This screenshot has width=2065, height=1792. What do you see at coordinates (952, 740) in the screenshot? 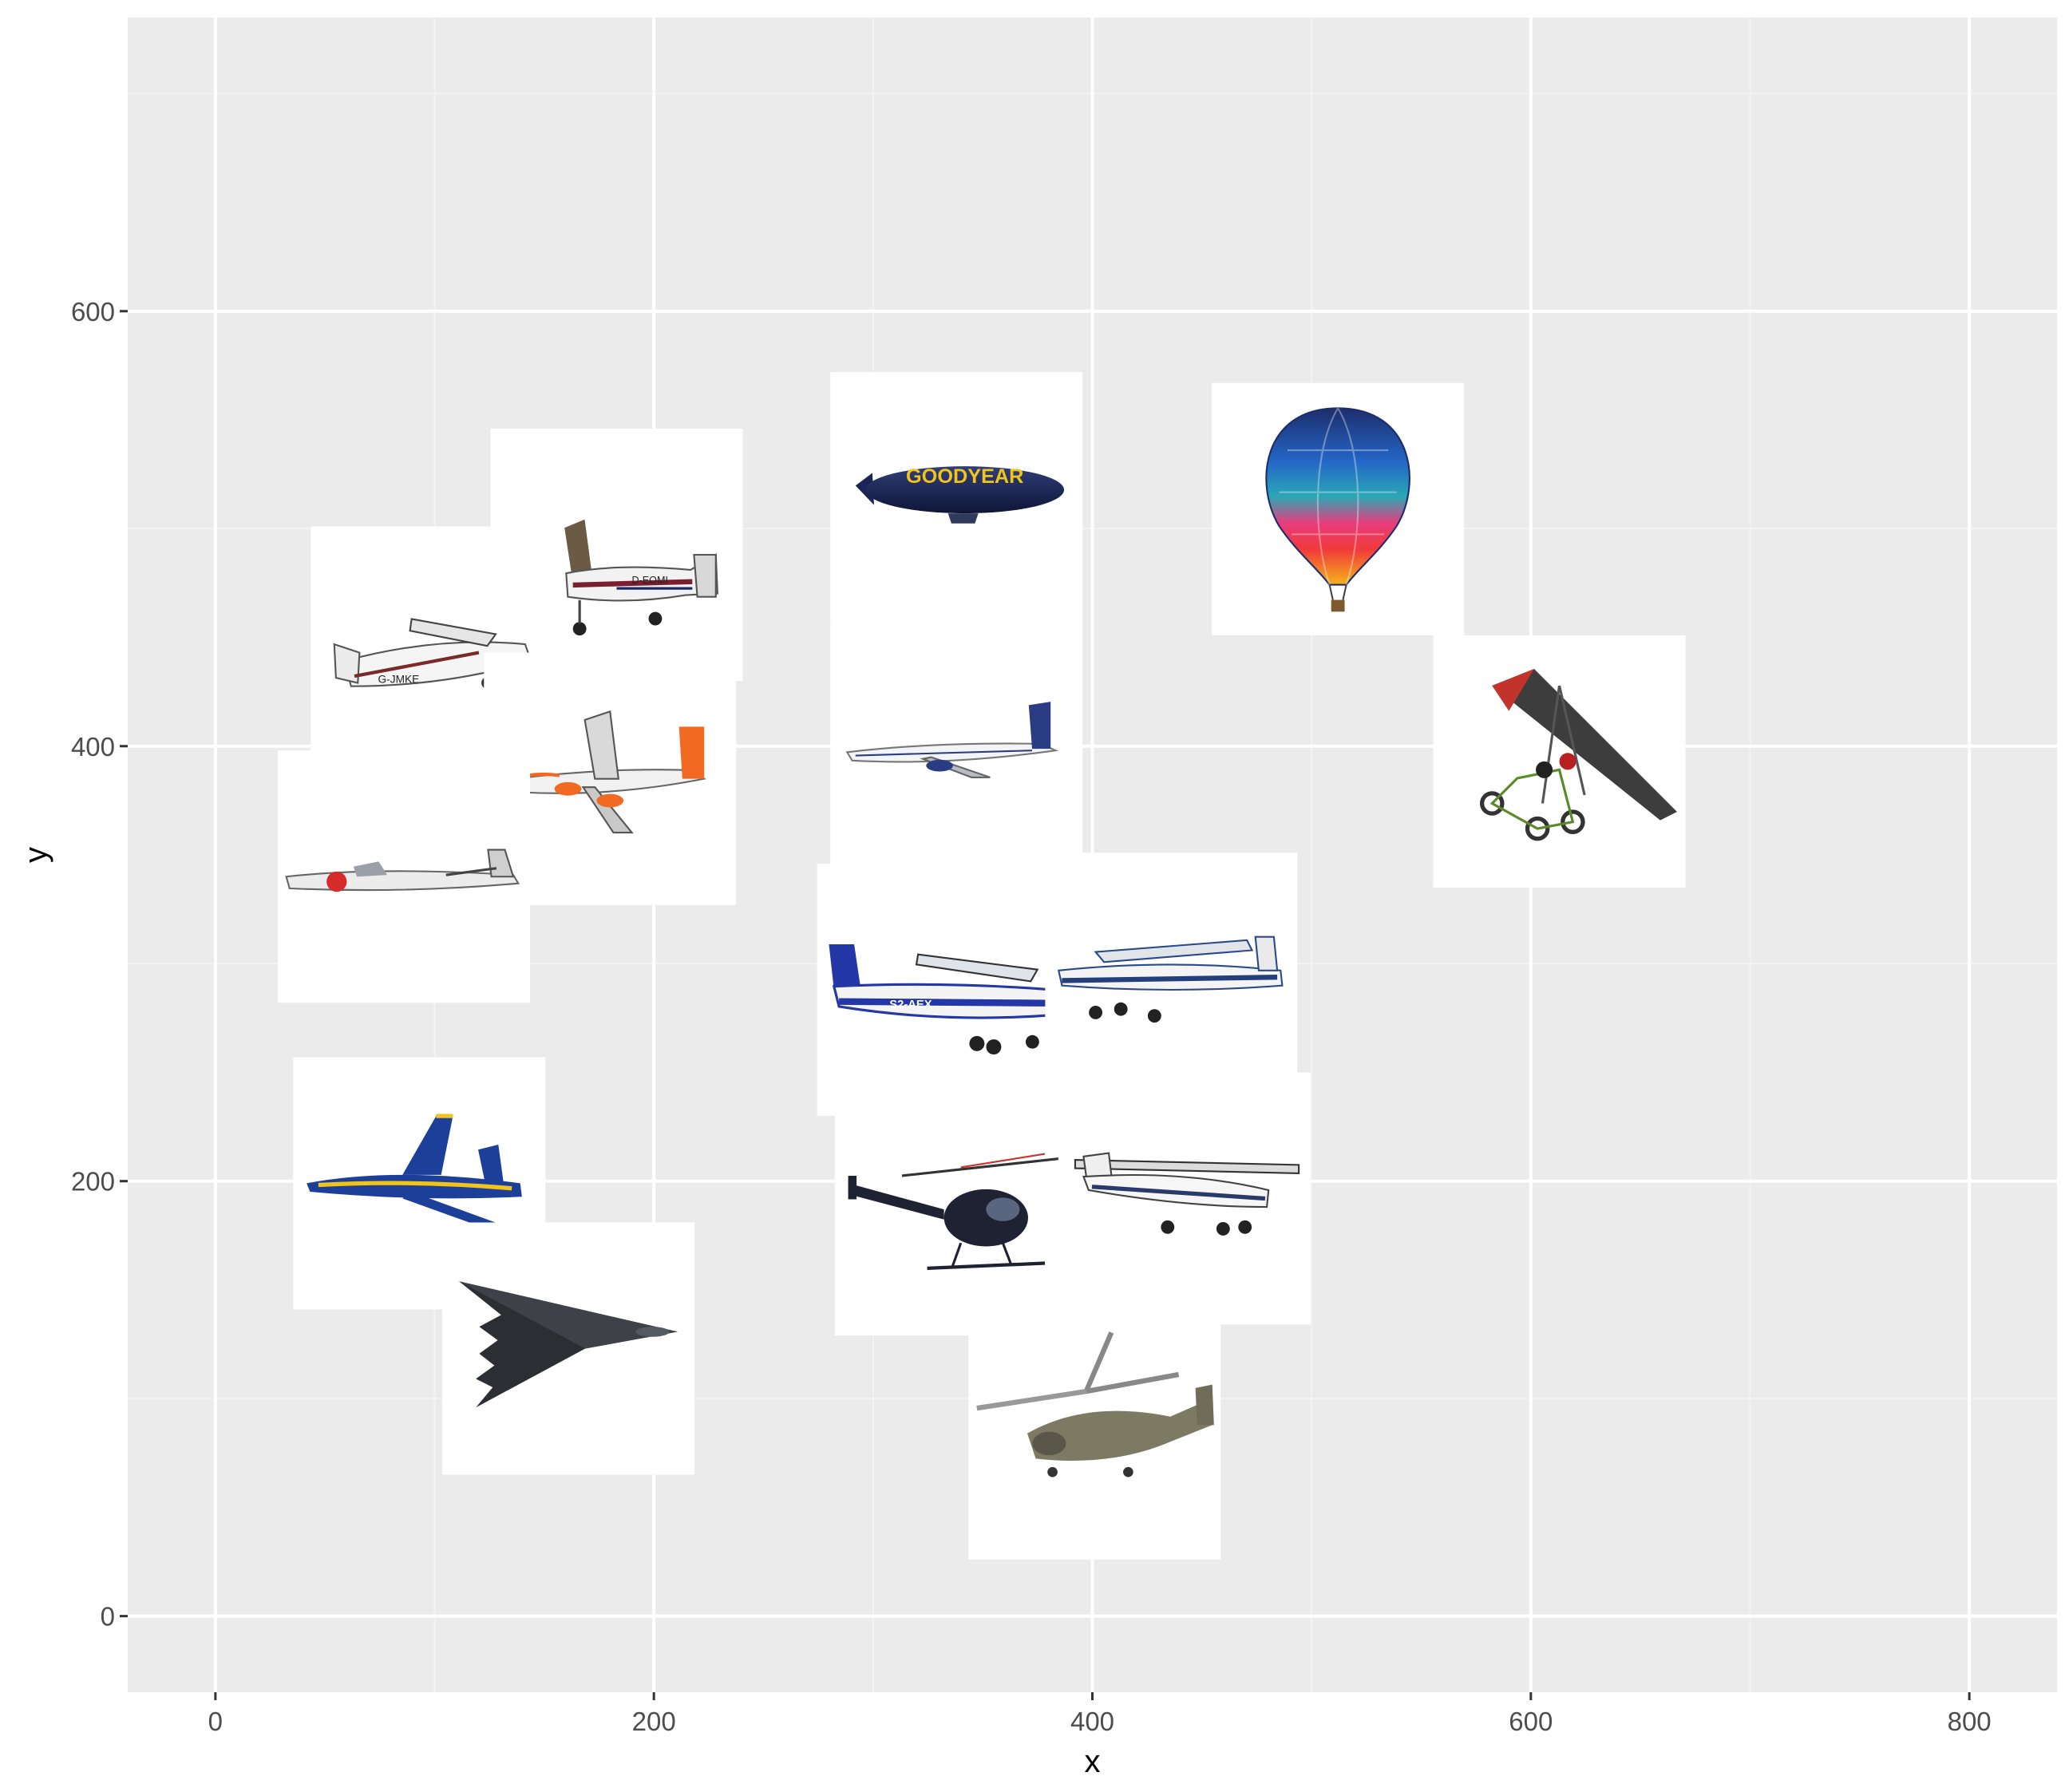
I see `airliner-icon` at bounding box center [952, 740].